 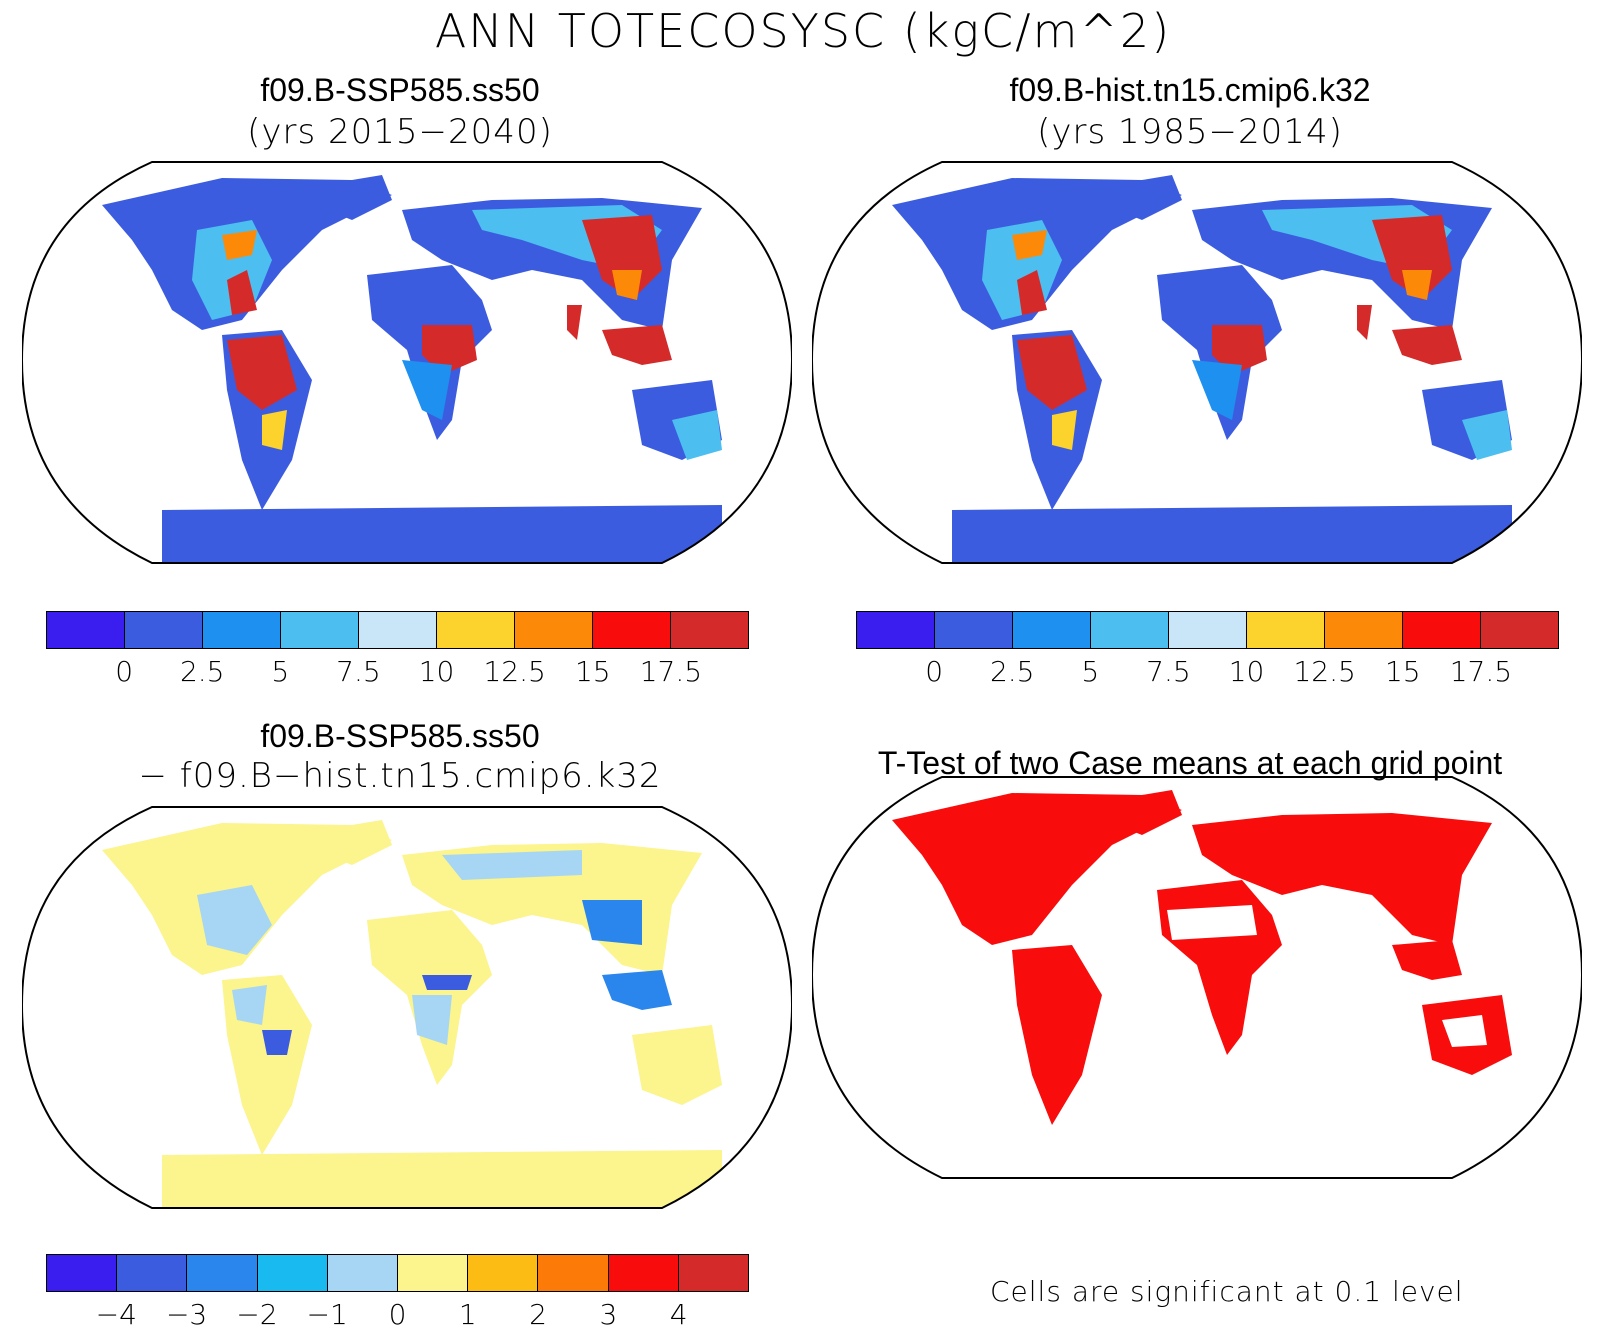 What do you see at coordinates (186, 1314) in the screenshot?
I see `colorbar-tick-label: −3` at bounding box center [186, 1314].